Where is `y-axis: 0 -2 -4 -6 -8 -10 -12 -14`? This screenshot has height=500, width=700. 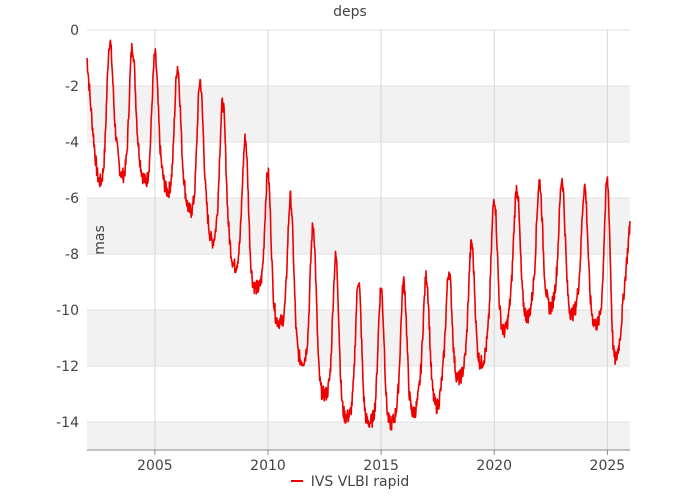
y-axis: 0 -2 -4 -6 -8 -10 -12 -14 is located at coordinates (67, 227).